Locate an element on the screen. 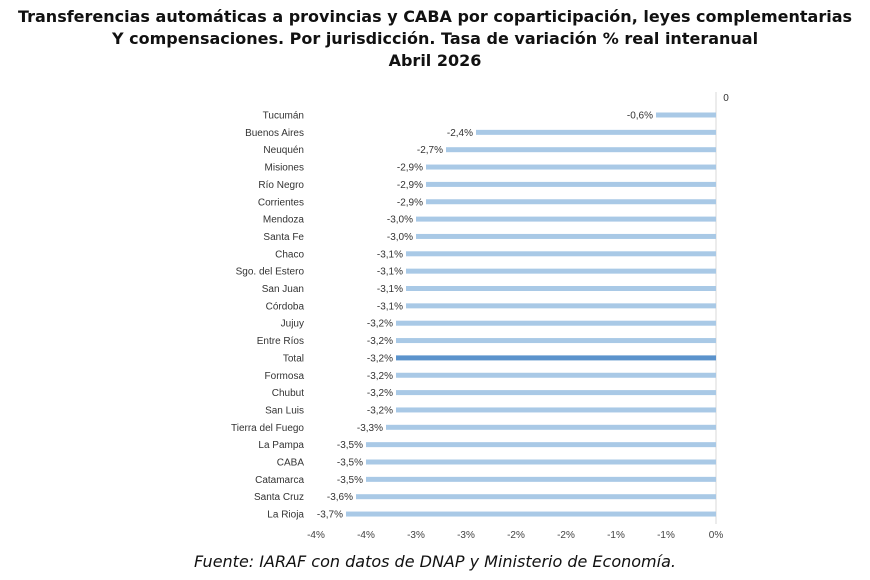 This screenshot has width=870, height=580. bar-tucuman is located at coordinates (686, 115).